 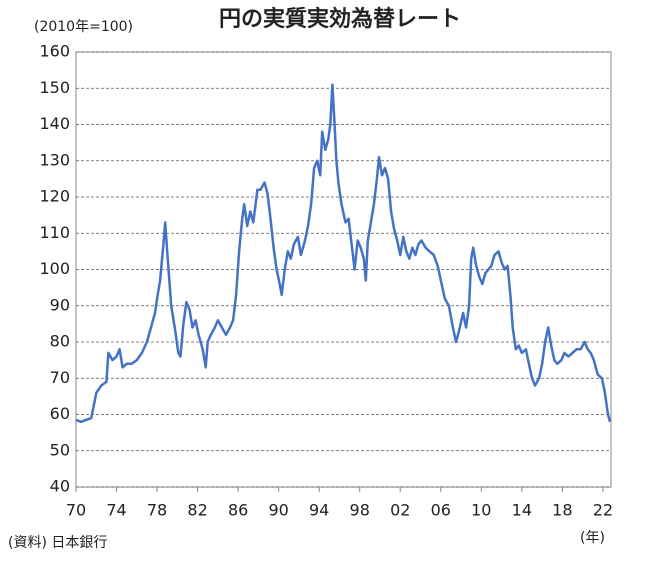 What do you see at coordinates (54, 159) in the screenshot?
I see `y-tick-label: 130` at bounding box center [54, 159].